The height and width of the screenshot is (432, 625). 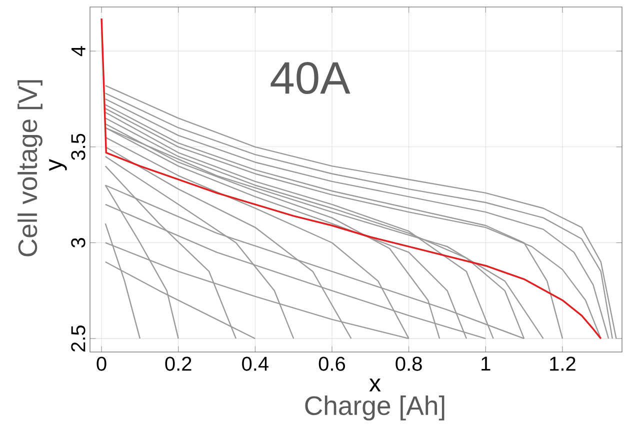 What do you see at coordinates (178, 363) in the screenshot?
I see `x-tick-label: 0.2` at bounding box center [178, 363].